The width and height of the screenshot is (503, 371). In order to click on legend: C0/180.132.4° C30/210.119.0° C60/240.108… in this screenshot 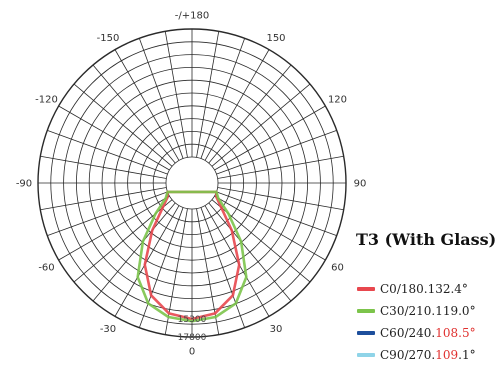, I will do `click(416, 322)`.